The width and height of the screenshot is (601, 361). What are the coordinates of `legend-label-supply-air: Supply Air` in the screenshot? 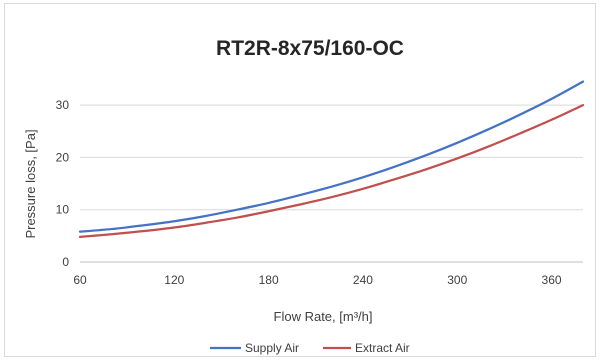 It's located at (272, 348).